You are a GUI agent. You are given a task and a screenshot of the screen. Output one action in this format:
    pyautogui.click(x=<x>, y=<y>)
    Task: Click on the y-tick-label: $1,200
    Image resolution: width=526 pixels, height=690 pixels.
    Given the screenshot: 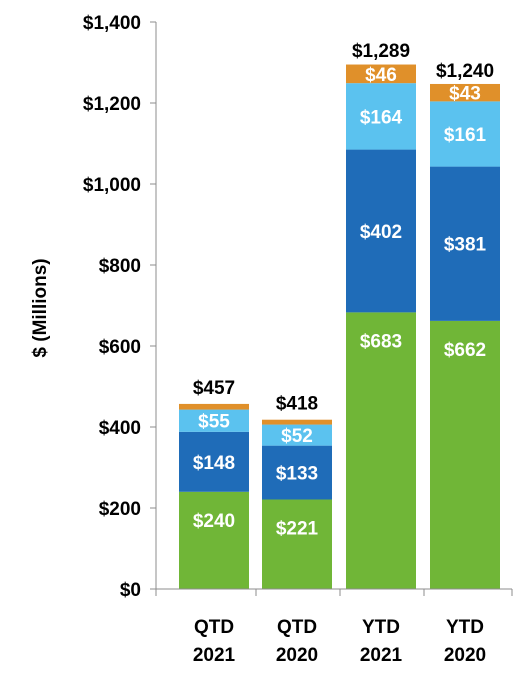 What is the action you would take?
    pyautogui.click(x=112, y=104)
    